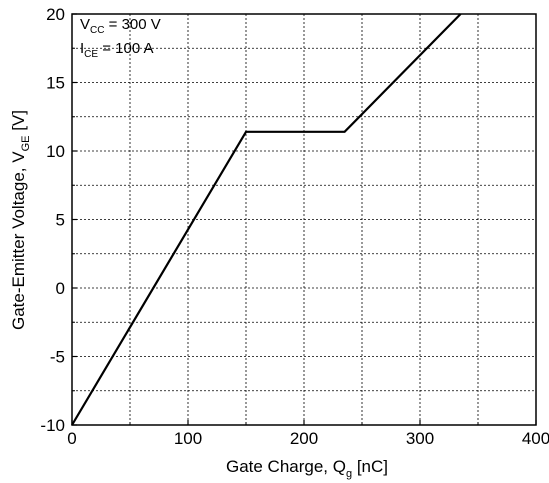 The height and width of the screenshot is (483, 549). I want to click on x-tick-label: 300, so click(420, 438).